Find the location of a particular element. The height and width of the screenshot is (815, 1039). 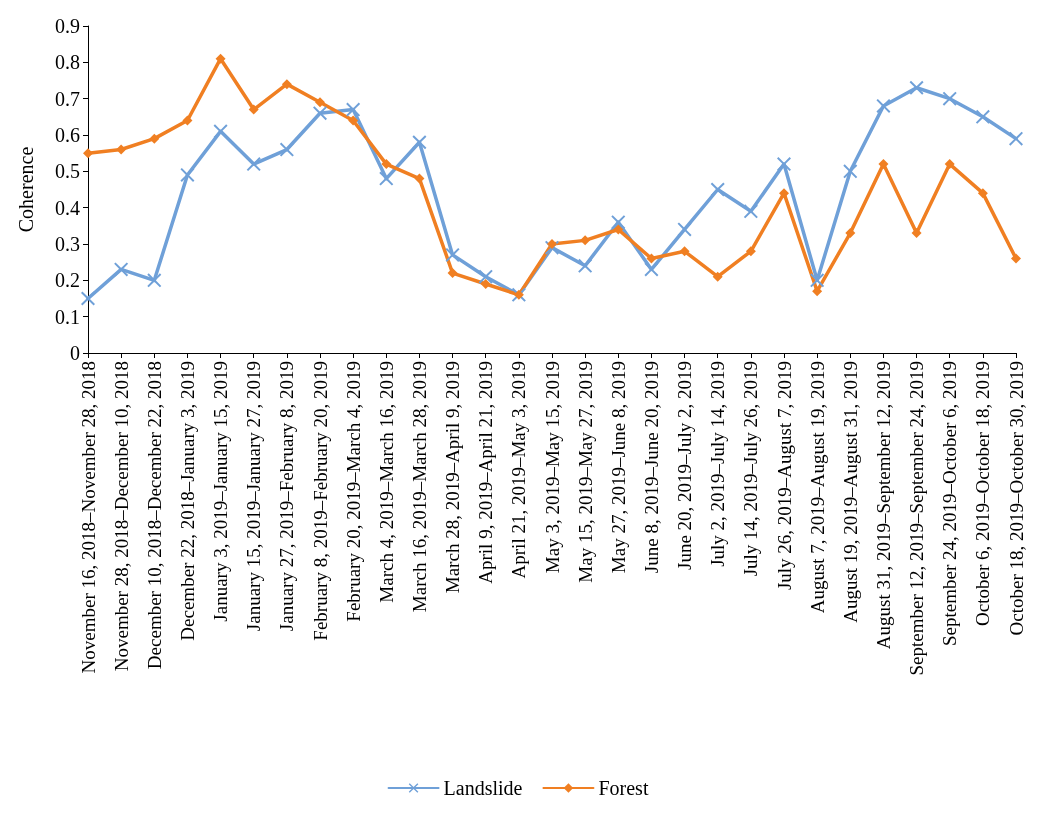

y-tick-label: 0.1 is located at coordinates (67, 316).